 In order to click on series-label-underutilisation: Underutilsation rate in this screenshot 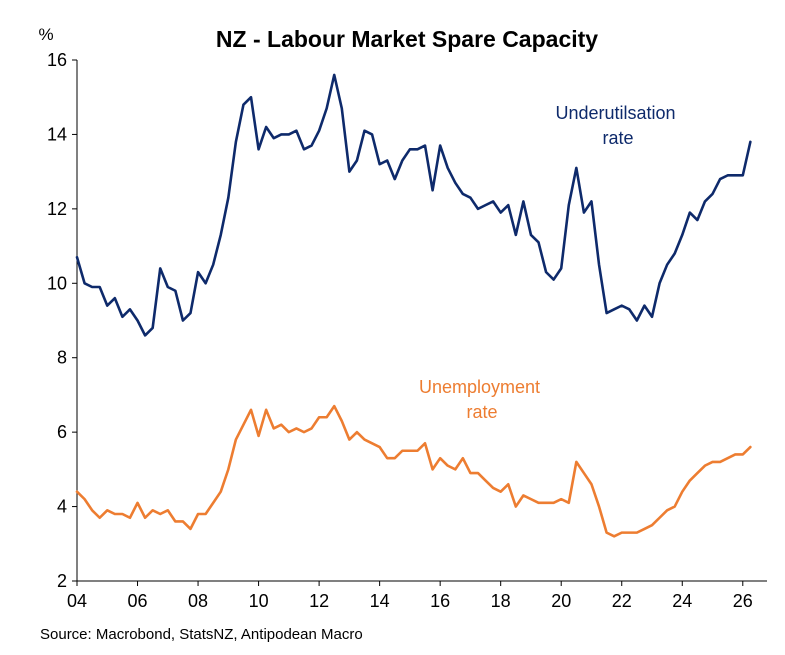, I will do `click(617, 125)`.